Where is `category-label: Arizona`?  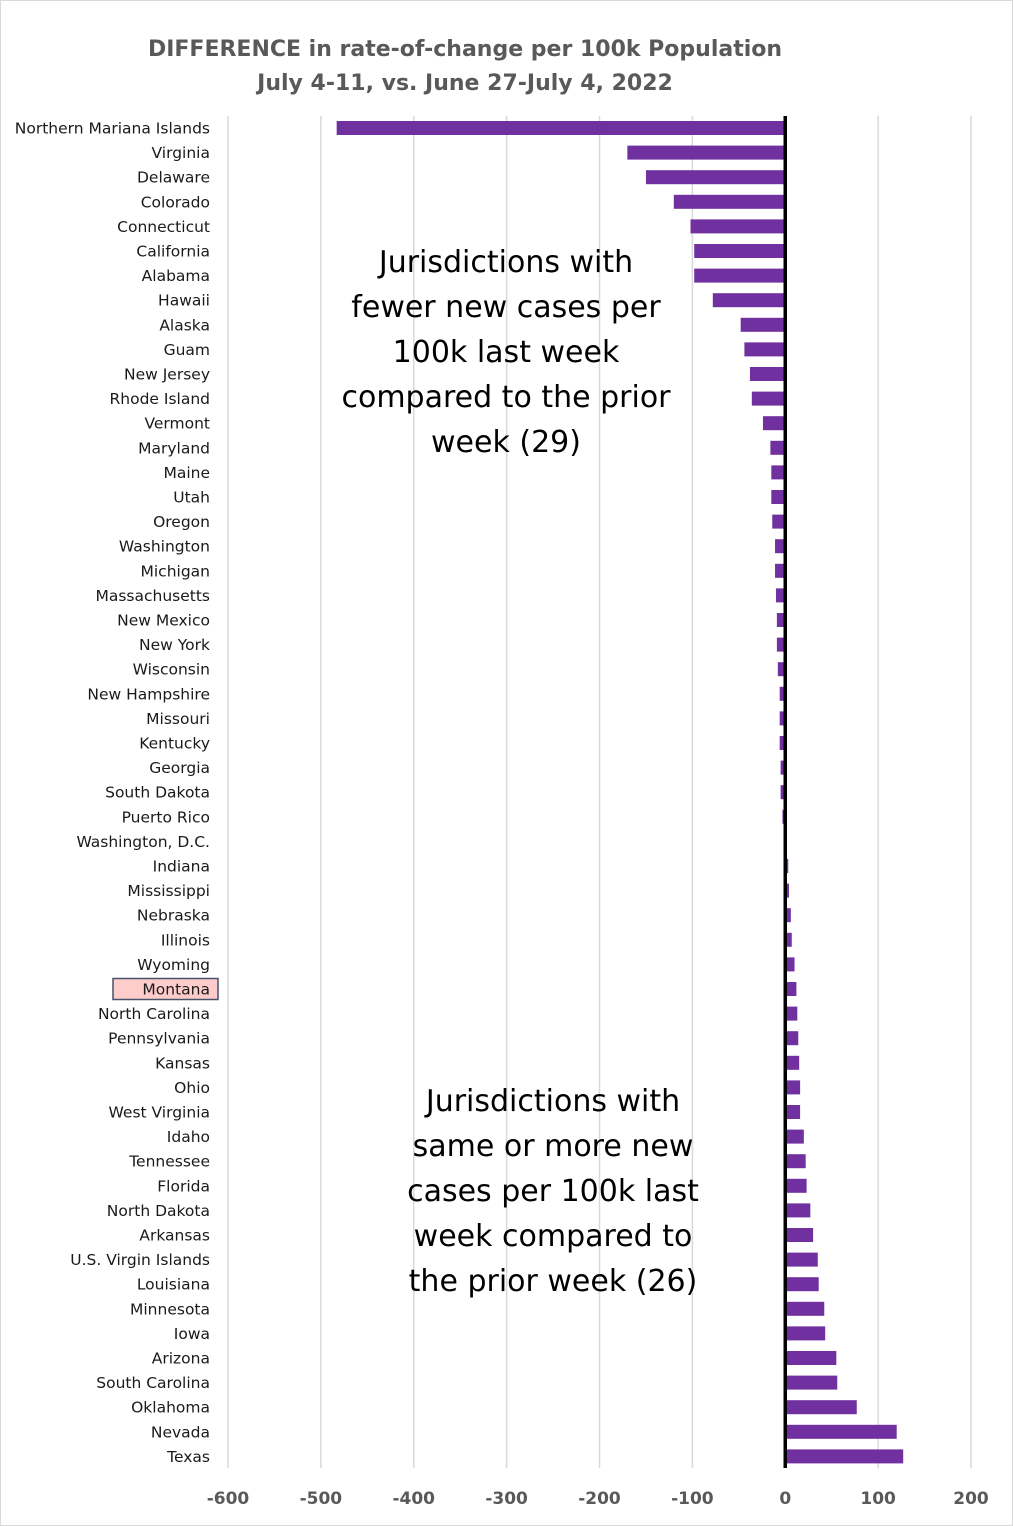 category-label: Arizona is located at coordinates (181, 1359).